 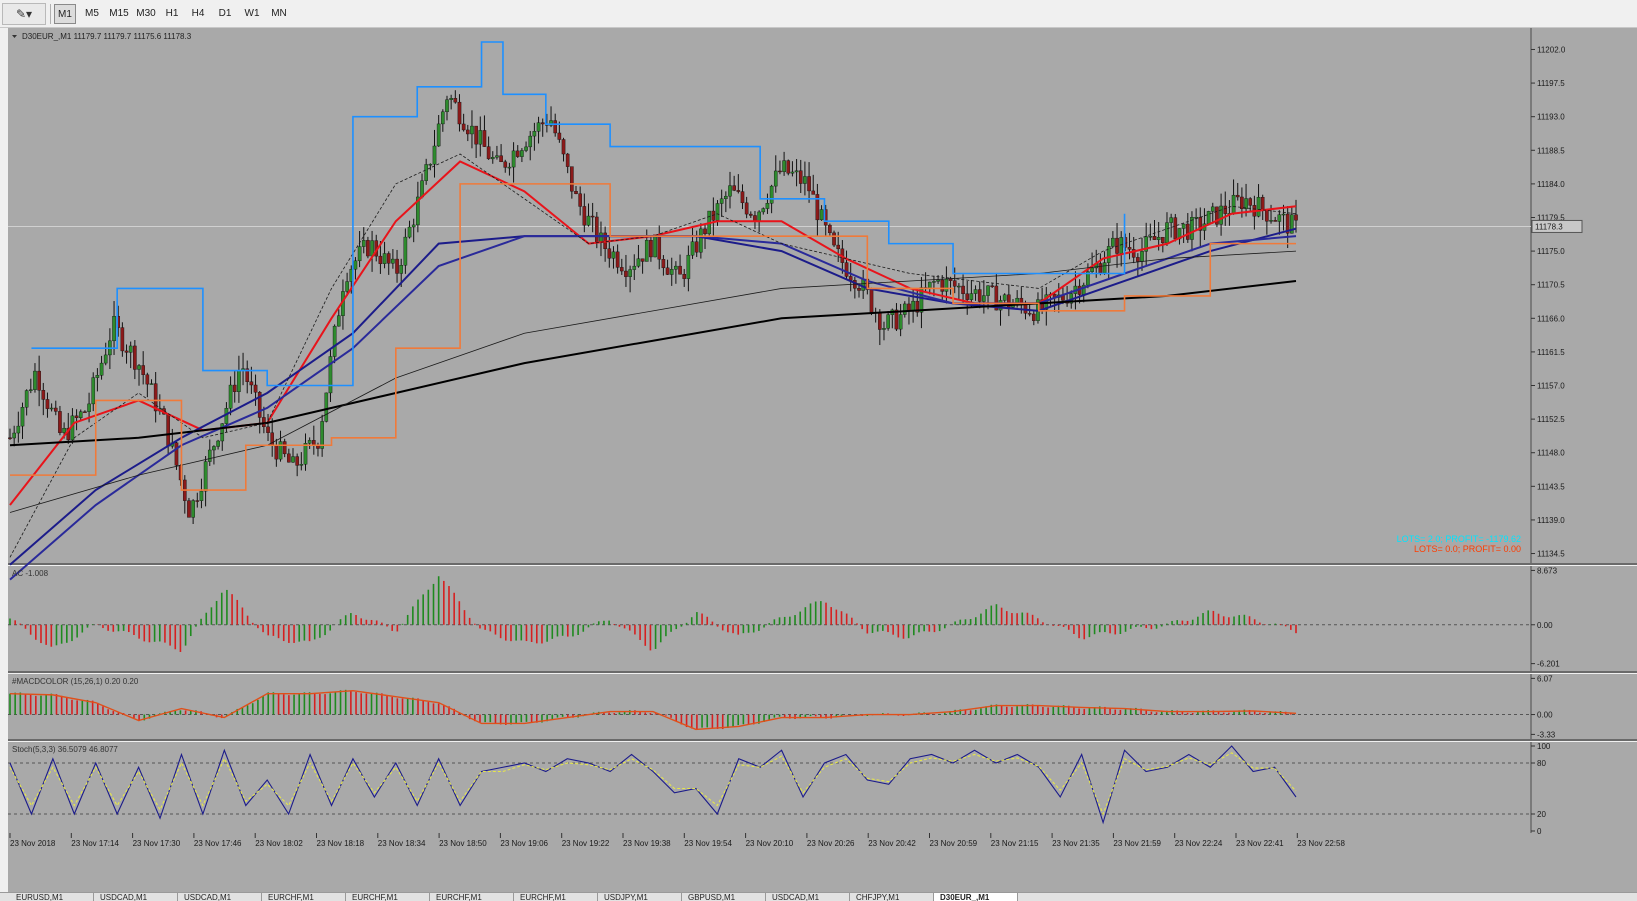 What do you see at coordinates (172, 14) in the screenshot?
I see `timeframe-button-h1: H1` at bounding box center [172, 14].